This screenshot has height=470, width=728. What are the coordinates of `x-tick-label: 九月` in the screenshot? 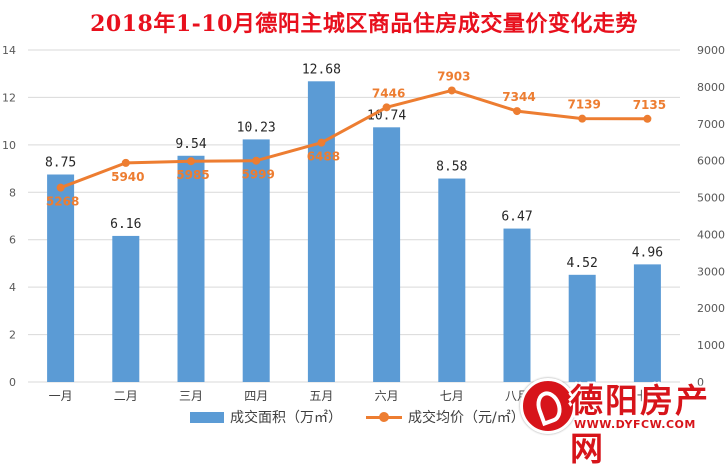 It's located at (582, 396).